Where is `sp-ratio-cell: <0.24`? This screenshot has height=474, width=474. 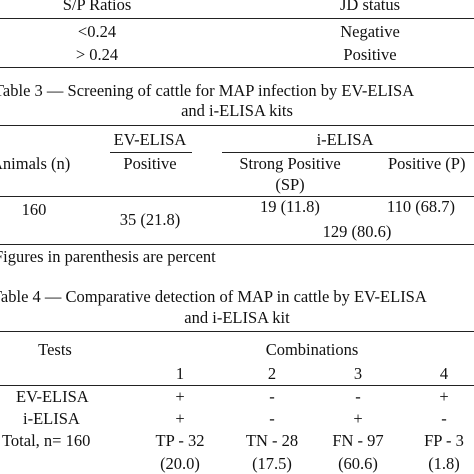 sp-ratio-cell: <0.24 is located at coordinates (97, 31).